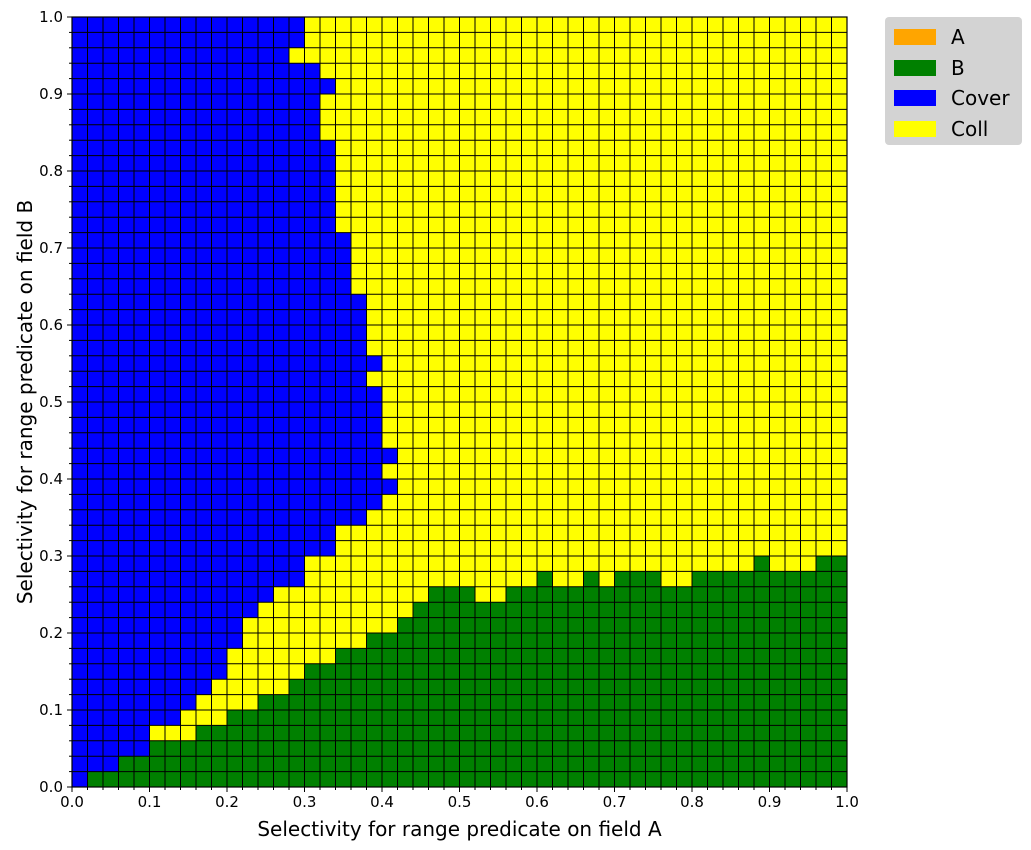 Image resolution: width=1031 pixels, height=850 pixels. I want to click on y-tick-label: 0.7, so click(51, 248).